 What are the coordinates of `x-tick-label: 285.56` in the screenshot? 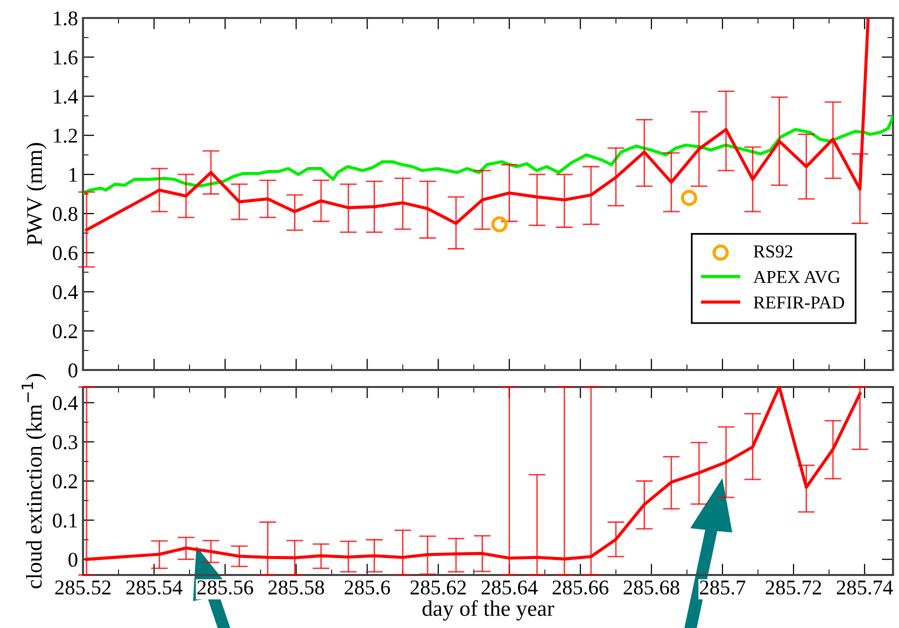 It's located at (225, 587).